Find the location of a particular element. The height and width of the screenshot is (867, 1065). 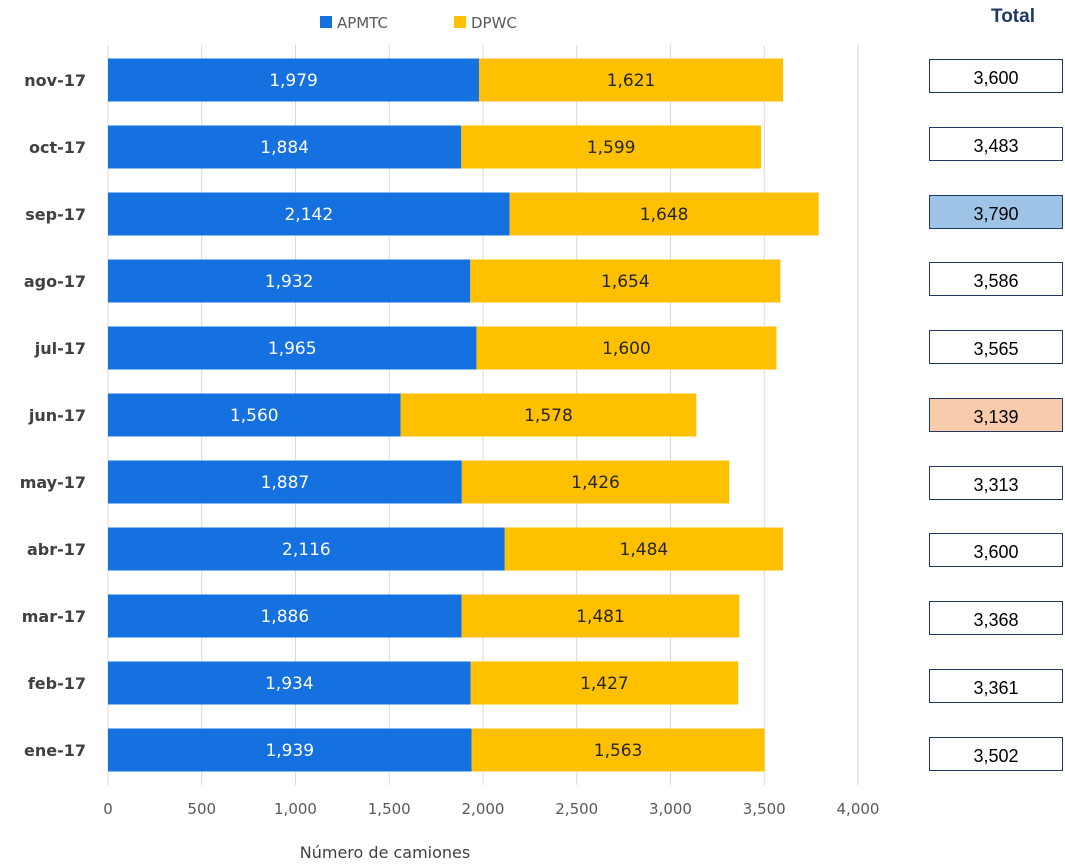

x-tick-label: 1,000 is located at coordinates (295, 809).